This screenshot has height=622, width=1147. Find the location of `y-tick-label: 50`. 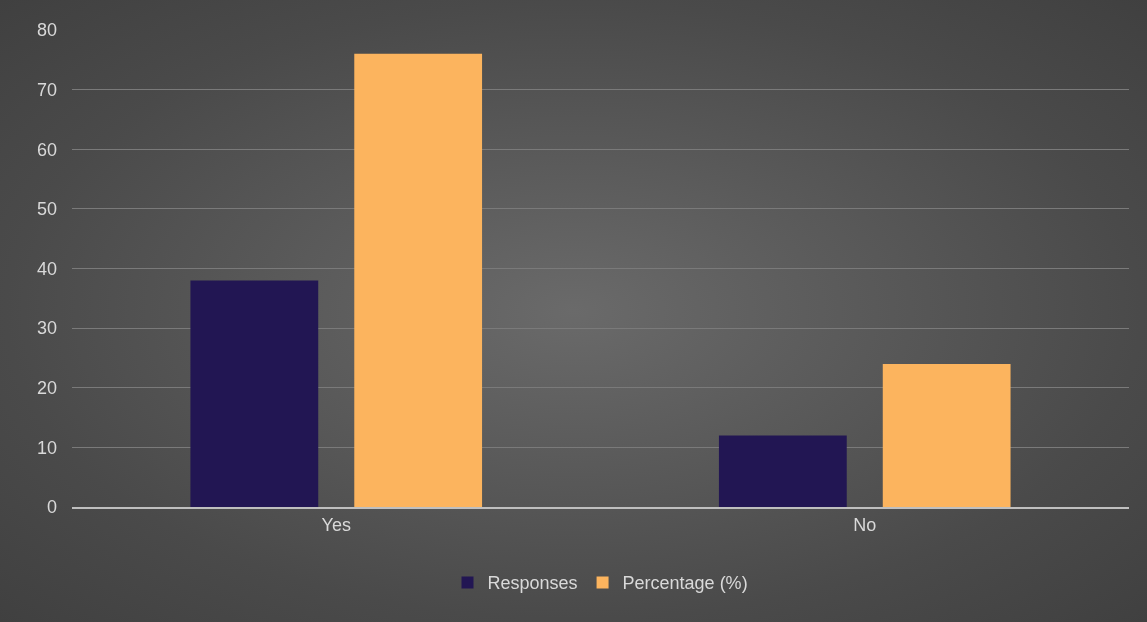

y-tick-label: 50 is located at coordinates (46, 209).